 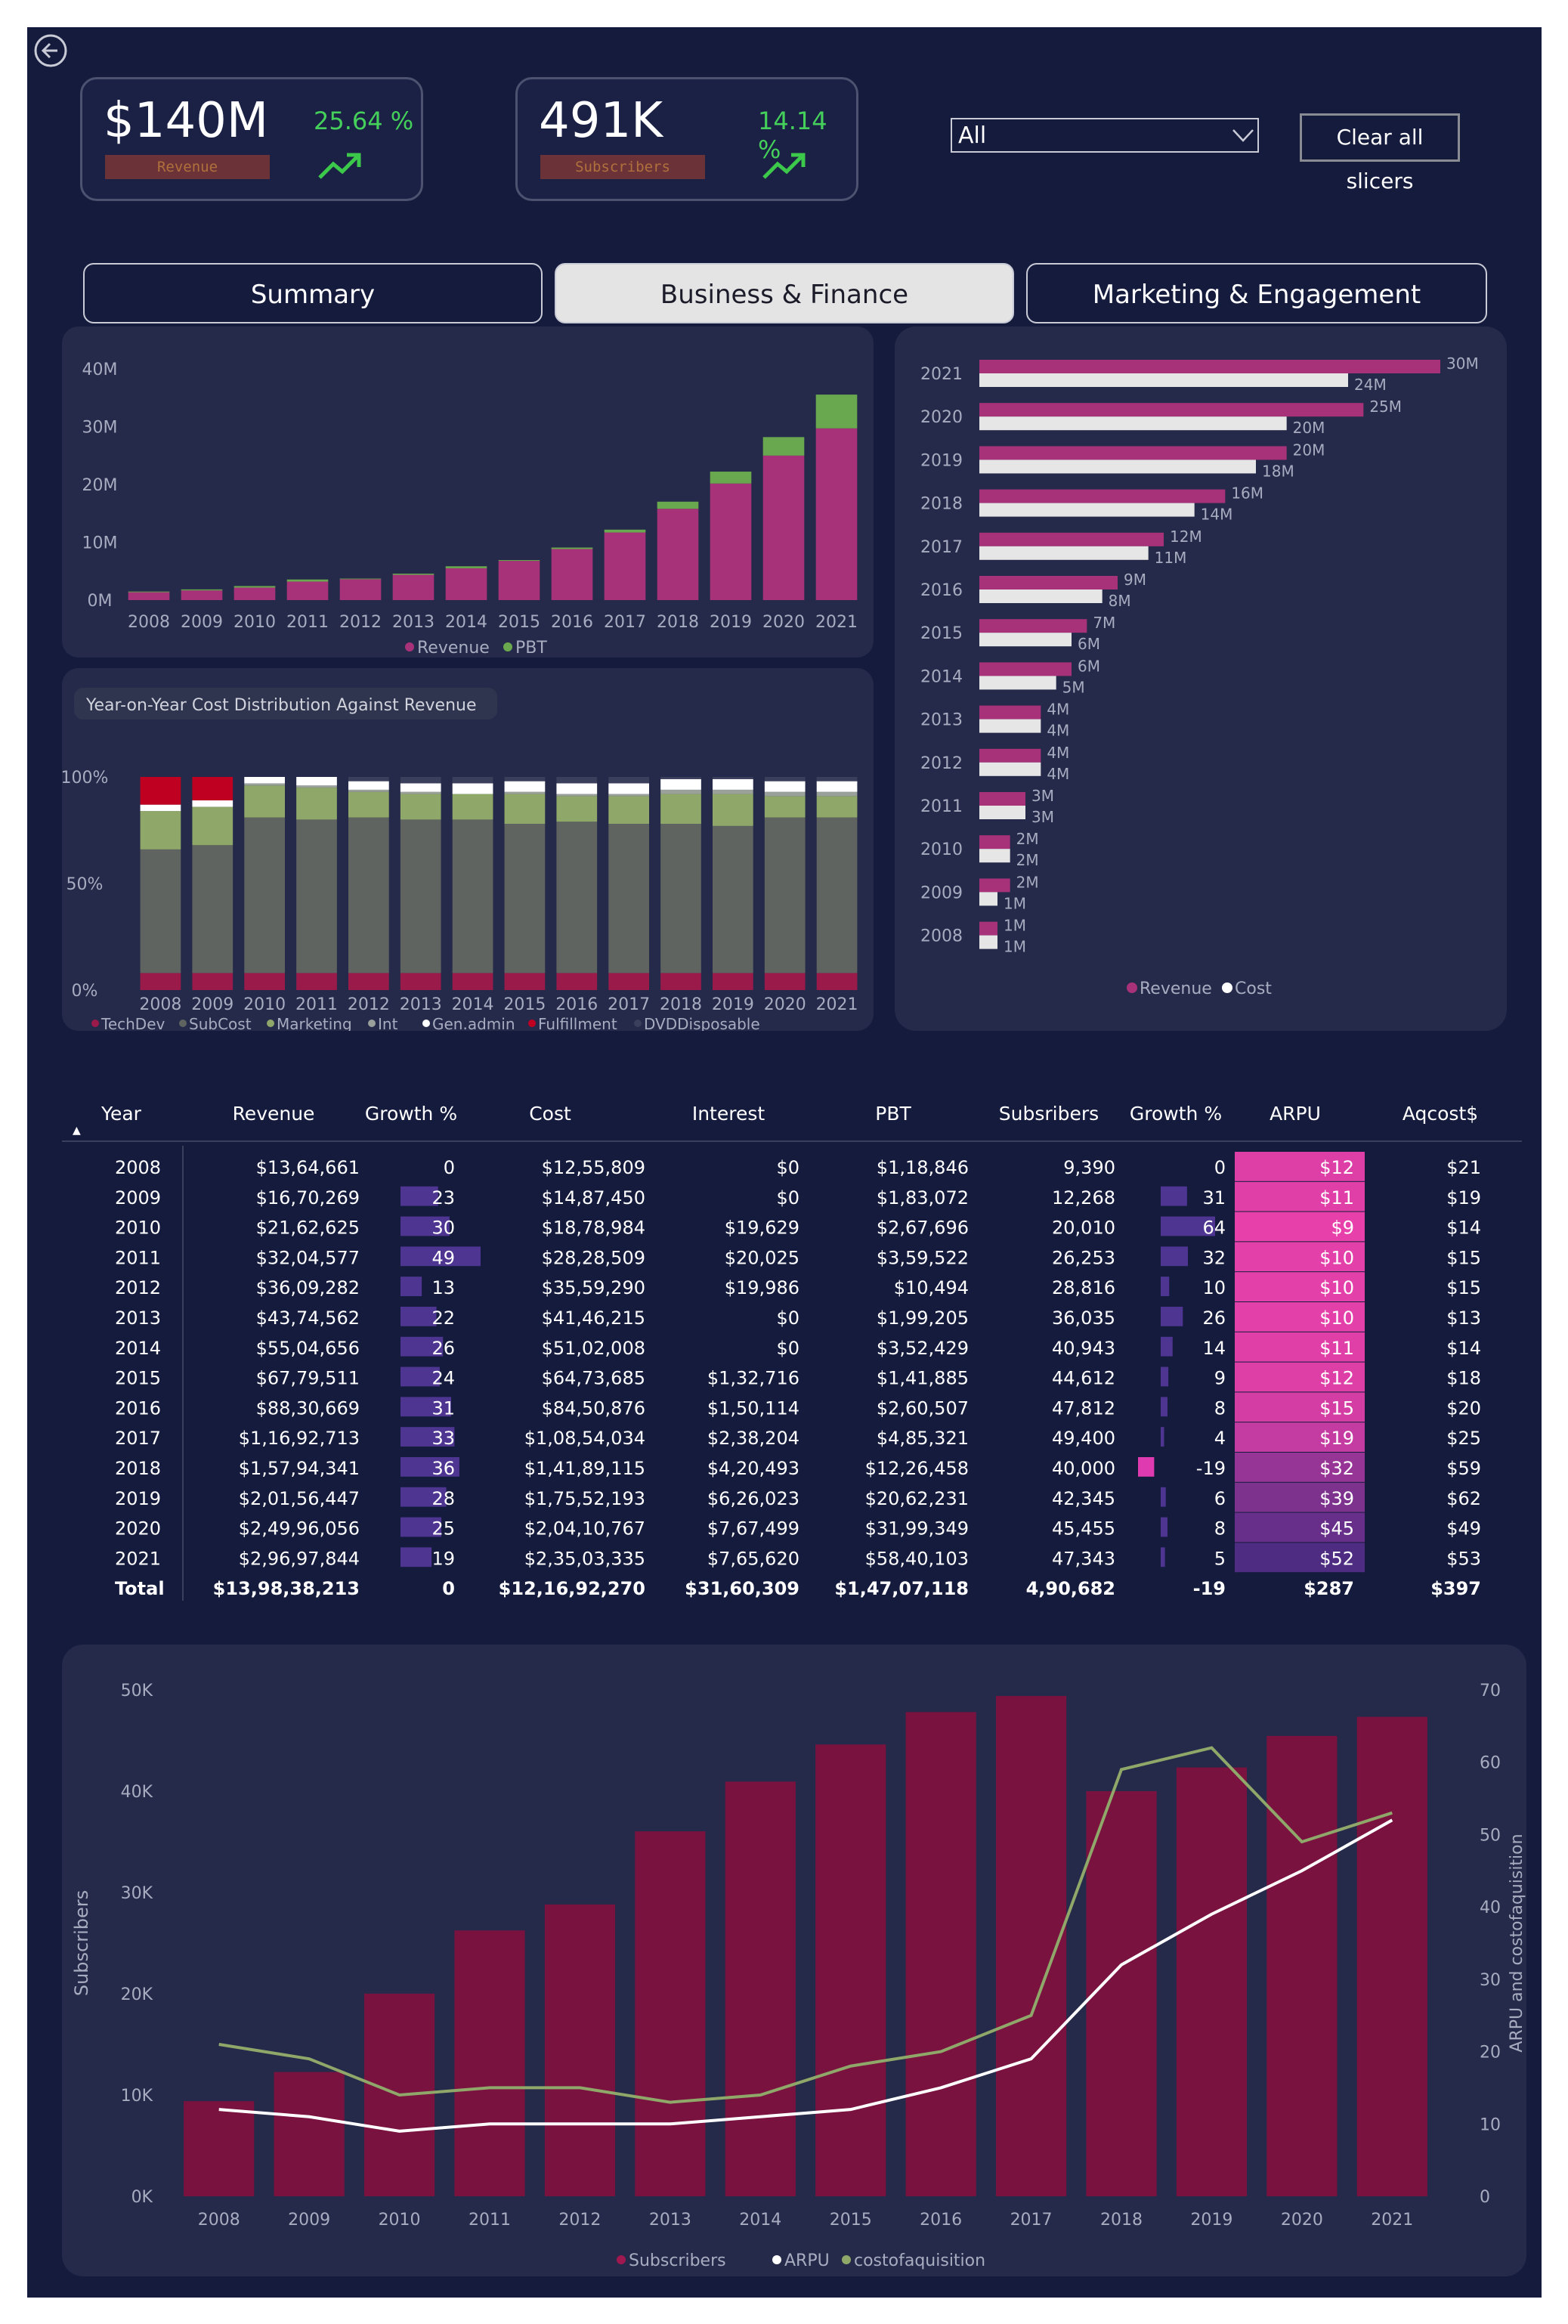 What do you see at coordinates (1015, 926) in the screenshot?
I see `data-label: 1M` at bounding box center [1015, 926].